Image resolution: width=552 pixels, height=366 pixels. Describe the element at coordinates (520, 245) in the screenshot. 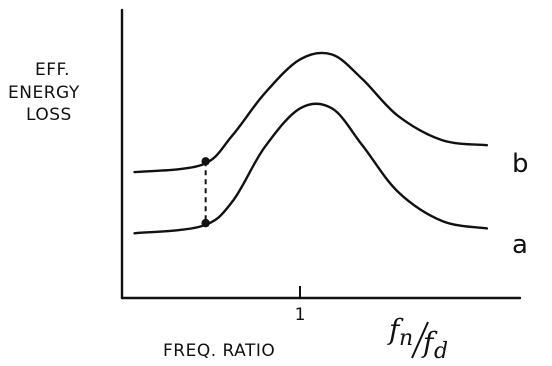

I see `series-label-a: a` at that location.